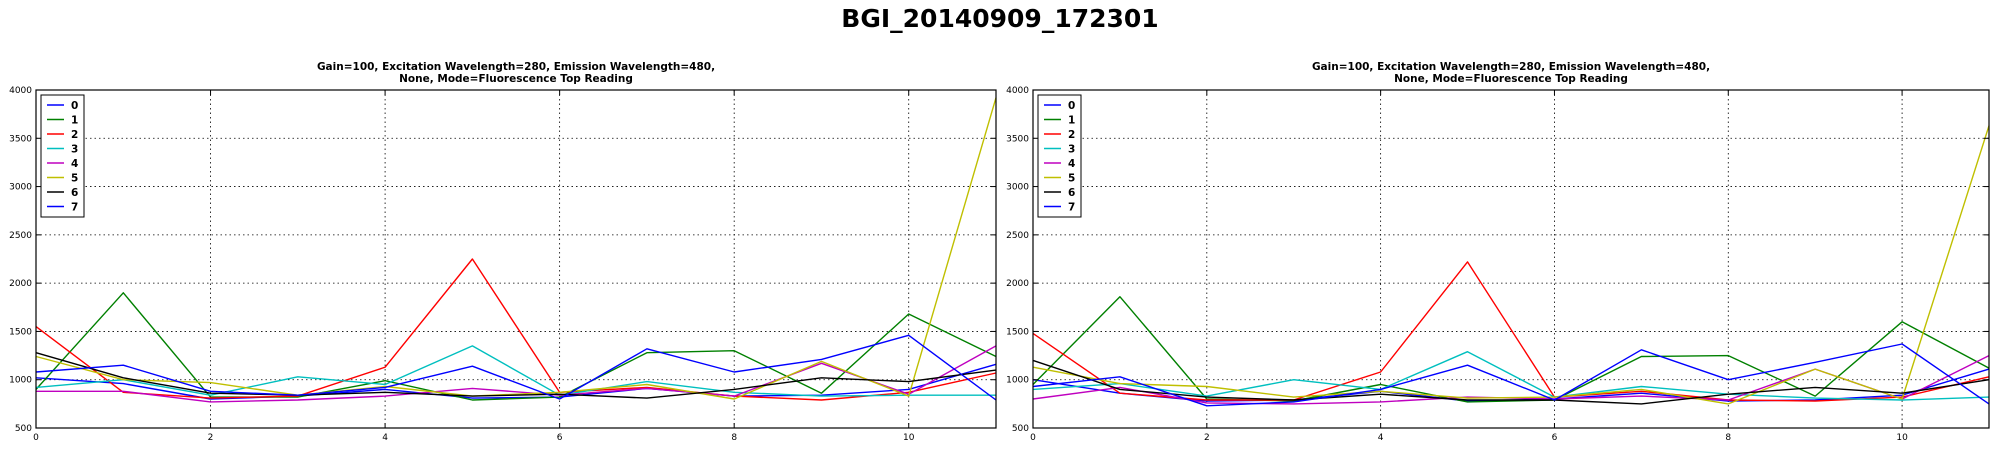 Image resolution: width=2000 pixels, height=450 pixels. What do you see at coordinates (1000, 18) in the screenshot?
I see `figure-title: BGI_20140909_172301` at bounding box center [1000, 18].